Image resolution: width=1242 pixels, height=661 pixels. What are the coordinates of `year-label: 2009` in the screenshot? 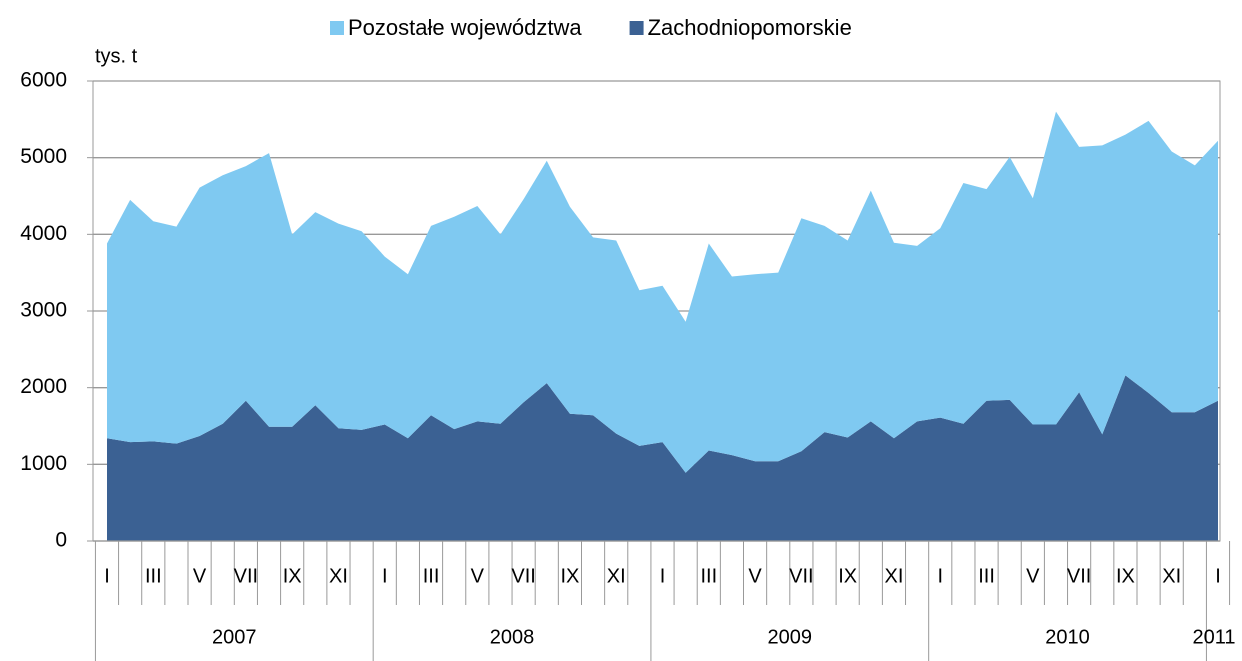 It's located at (790, 637).